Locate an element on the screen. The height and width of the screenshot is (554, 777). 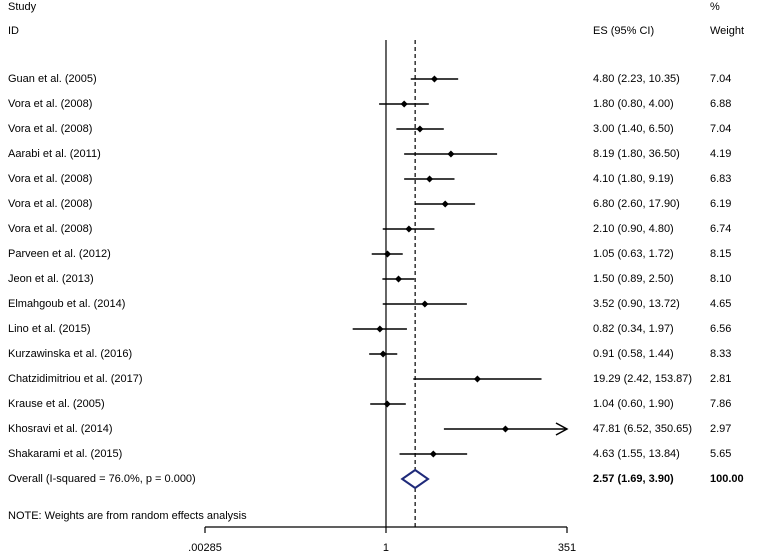
x-tick-label: .00285 is located at coordinates (205, 548).